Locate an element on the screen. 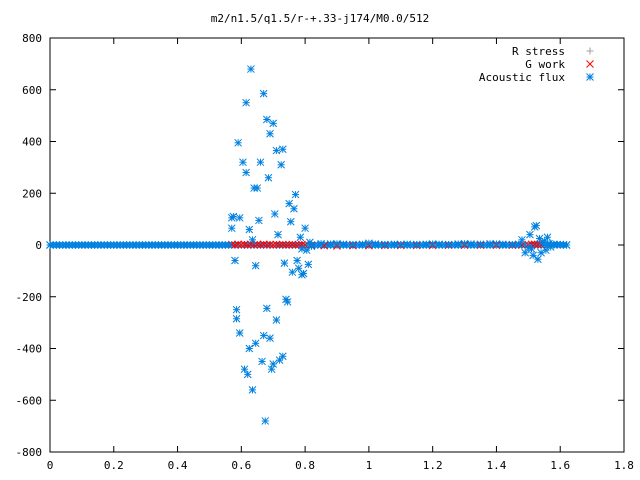  legend-label-acoustic-flux: Acoustic flux is located at coordinates (522, 77).